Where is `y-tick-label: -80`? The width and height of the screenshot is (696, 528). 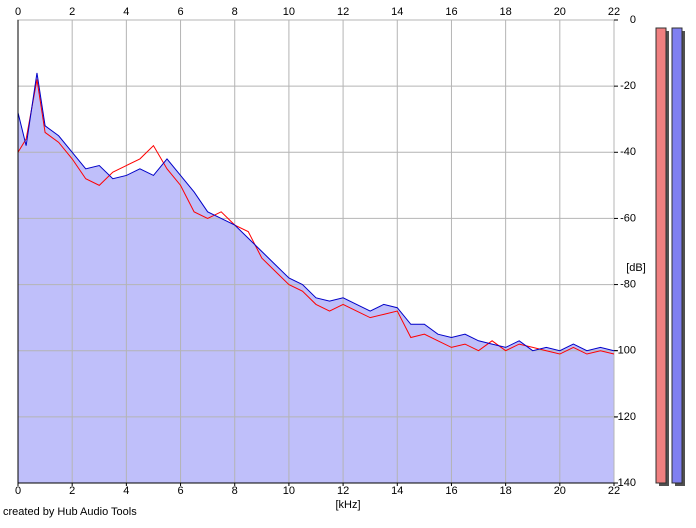 y-tick-label: -80 is located at coordinates (628, 284).